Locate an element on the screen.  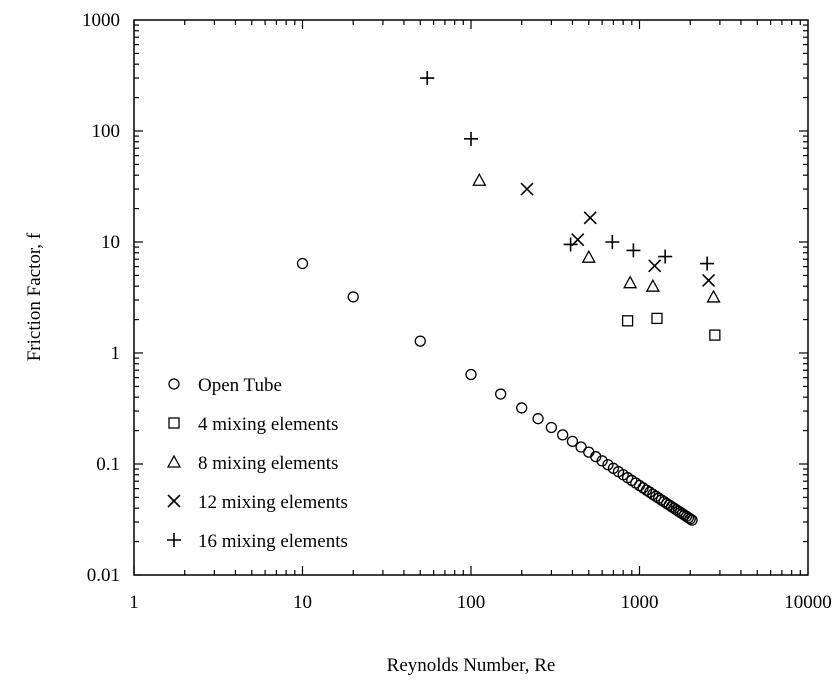
y-tick-label: 0.01 is located at coordinates (103, 575).